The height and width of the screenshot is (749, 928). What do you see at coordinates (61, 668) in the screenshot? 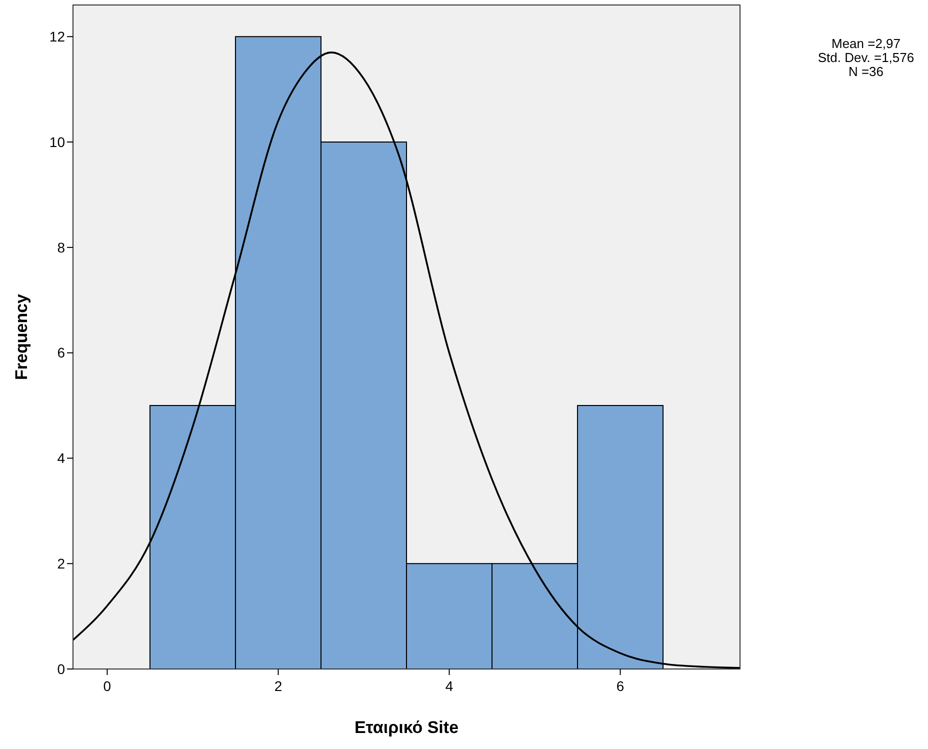
I see `y-tick-label: 0` at bounding box center [61, 668].